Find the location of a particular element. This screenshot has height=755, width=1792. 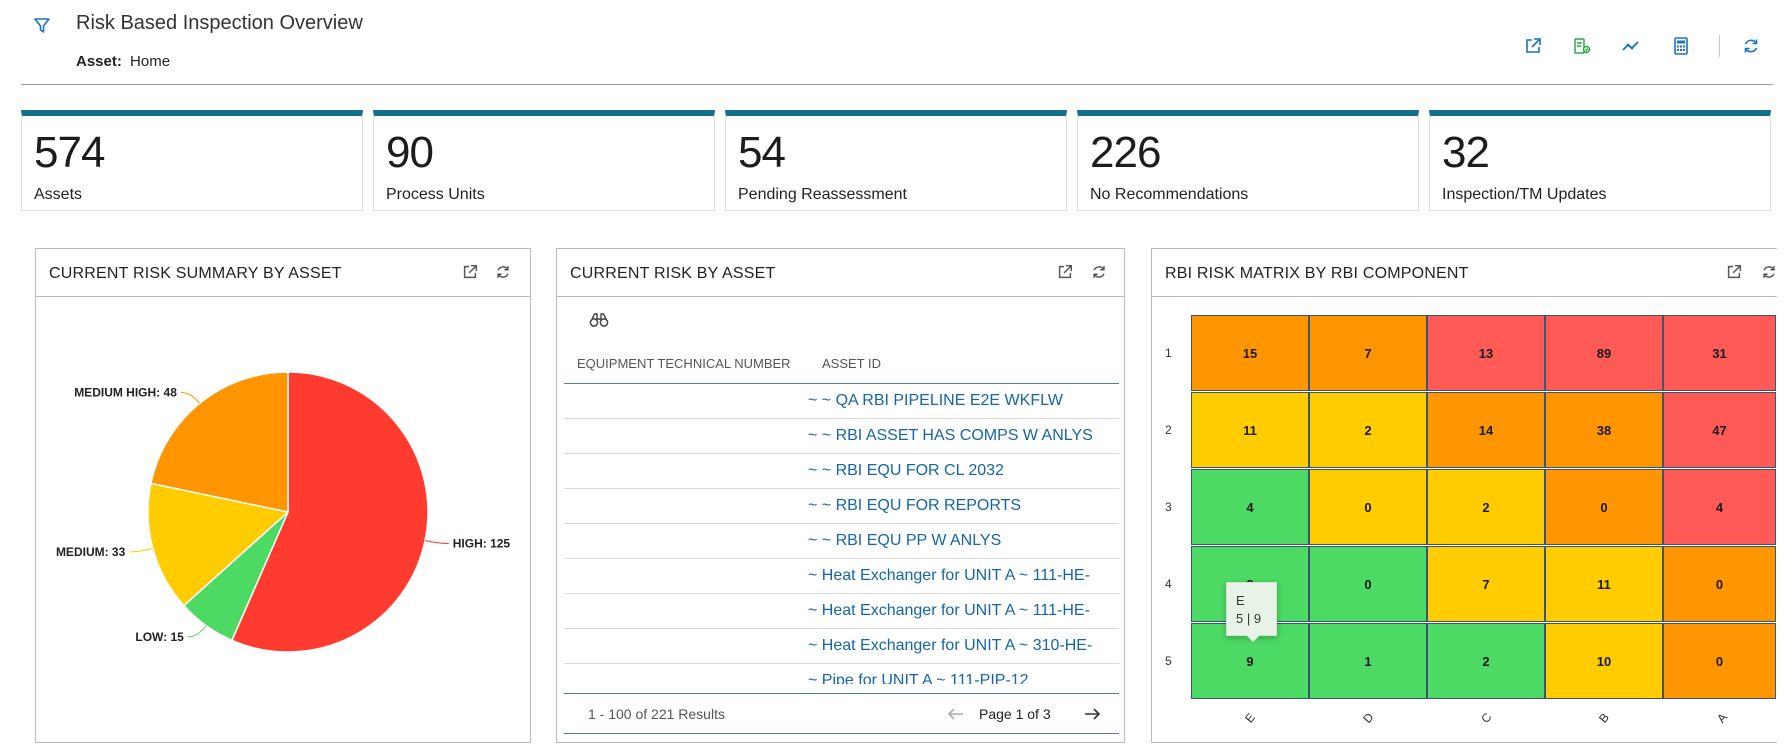

filter-icon is located at coordinates (42, 26).